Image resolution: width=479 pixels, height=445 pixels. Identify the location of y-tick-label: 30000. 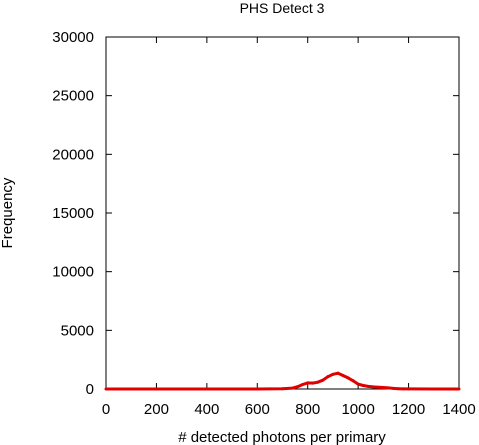
(73, 37).